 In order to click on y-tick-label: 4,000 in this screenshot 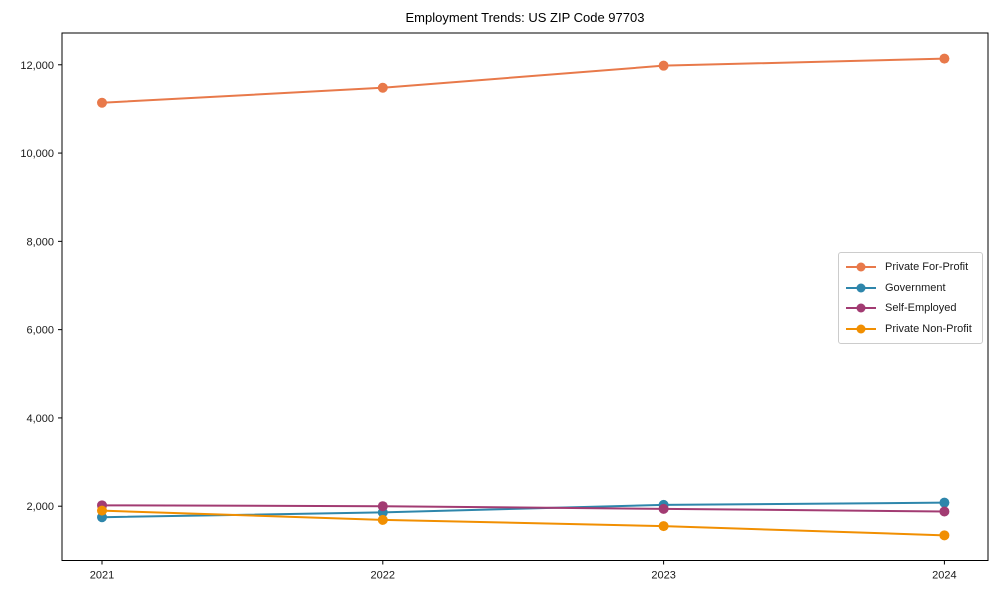, I will do `click(40, 419)`.